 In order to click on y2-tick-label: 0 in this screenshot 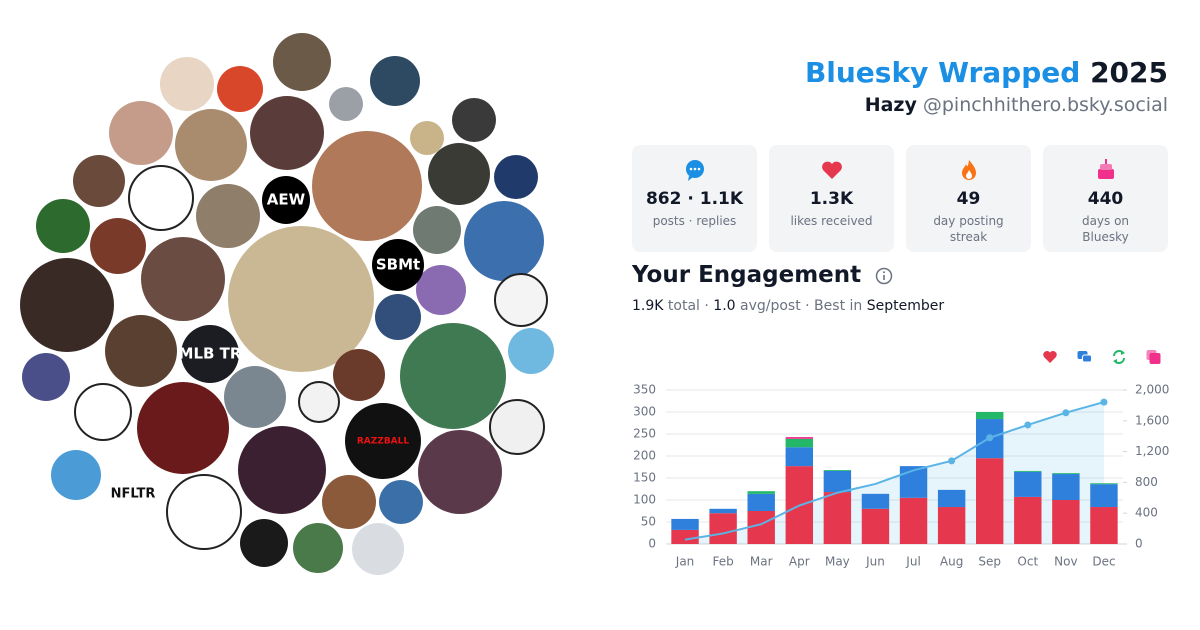, I will do `click(1139, 544)`.